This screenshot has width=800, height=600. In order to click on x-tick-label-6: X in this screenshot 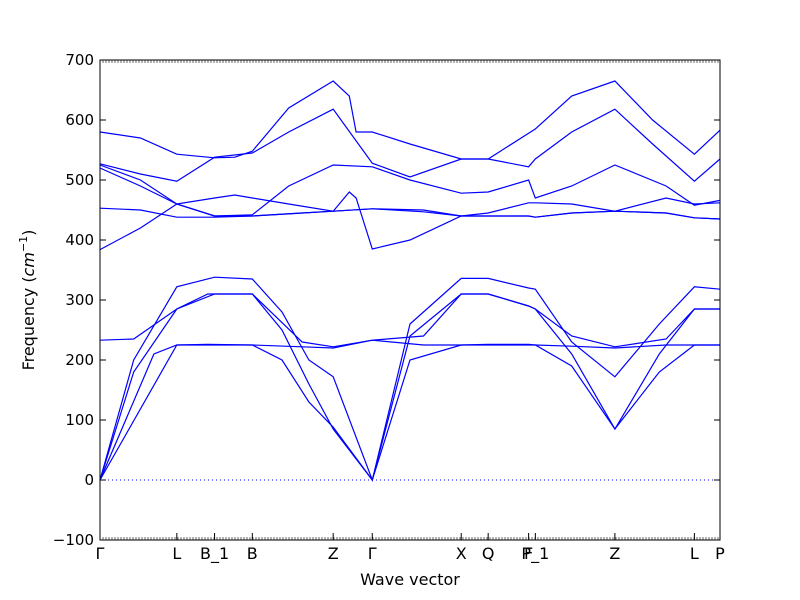, I will do `click(461, 553)`.